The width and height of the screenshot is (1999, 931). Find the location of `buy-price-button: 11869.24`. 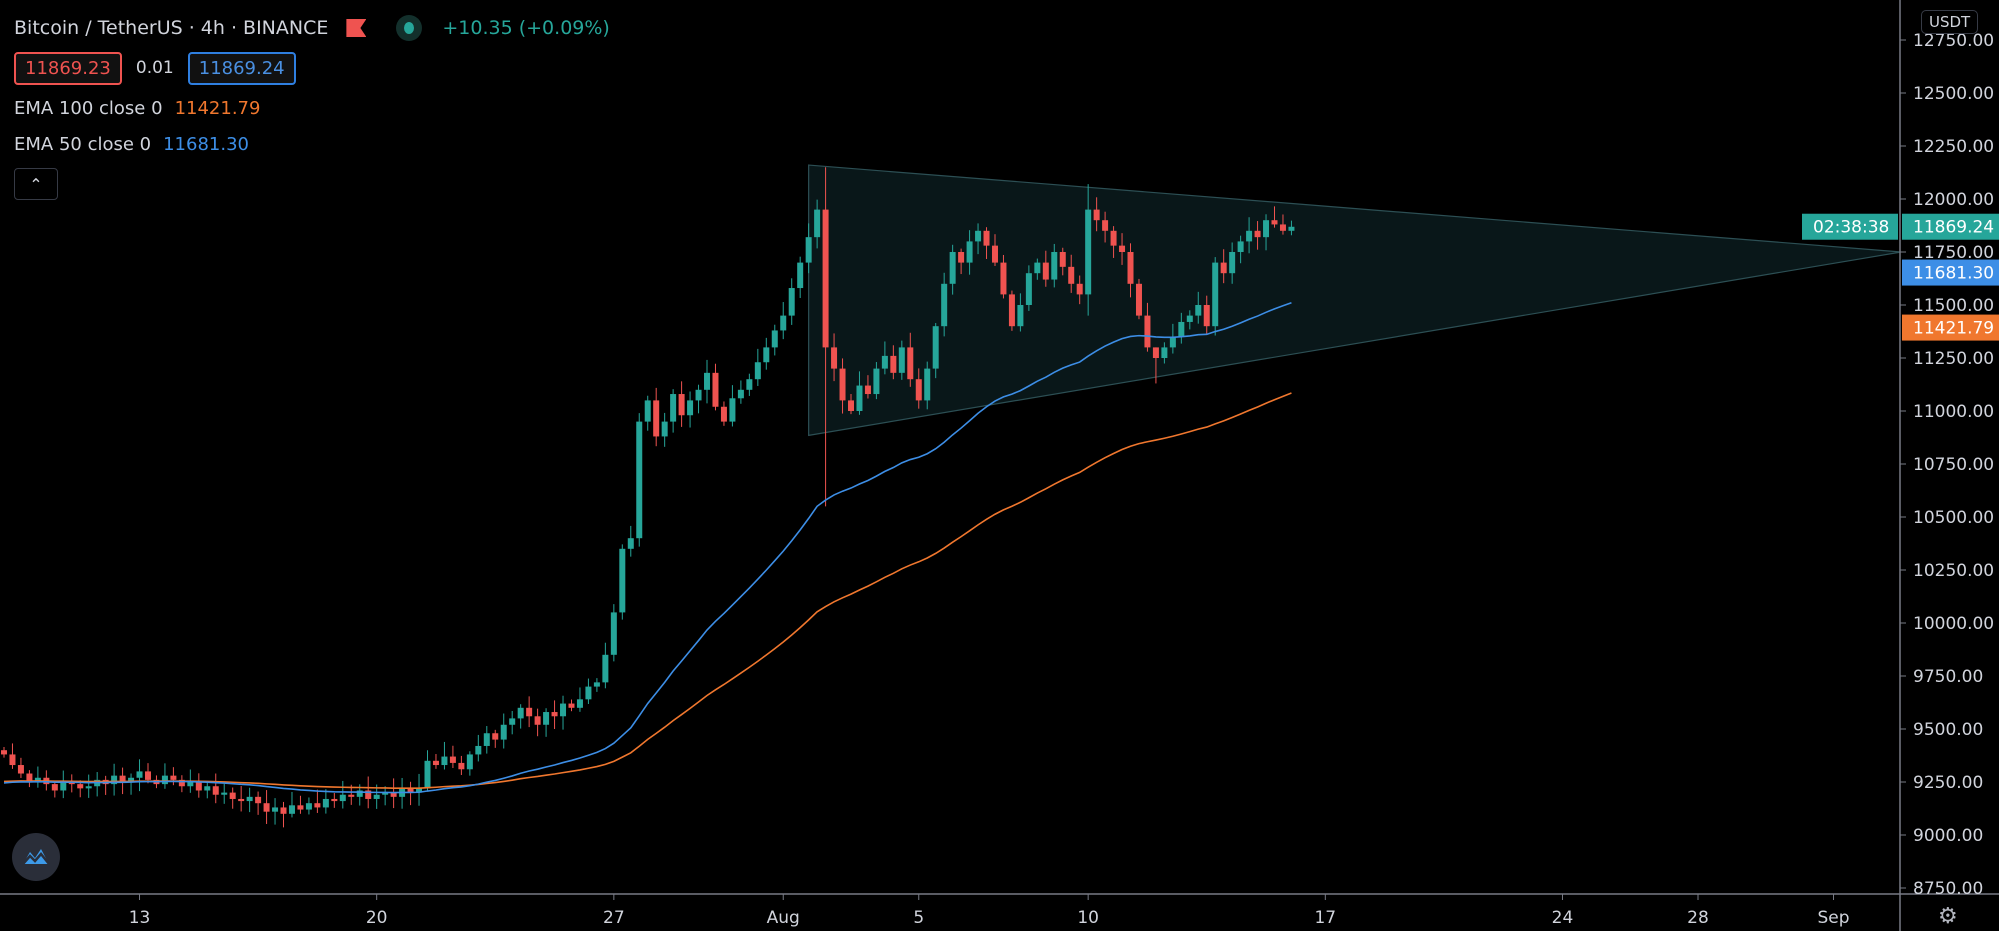

buy-price-button: 11869.24 is located at coordinates (241, 68).